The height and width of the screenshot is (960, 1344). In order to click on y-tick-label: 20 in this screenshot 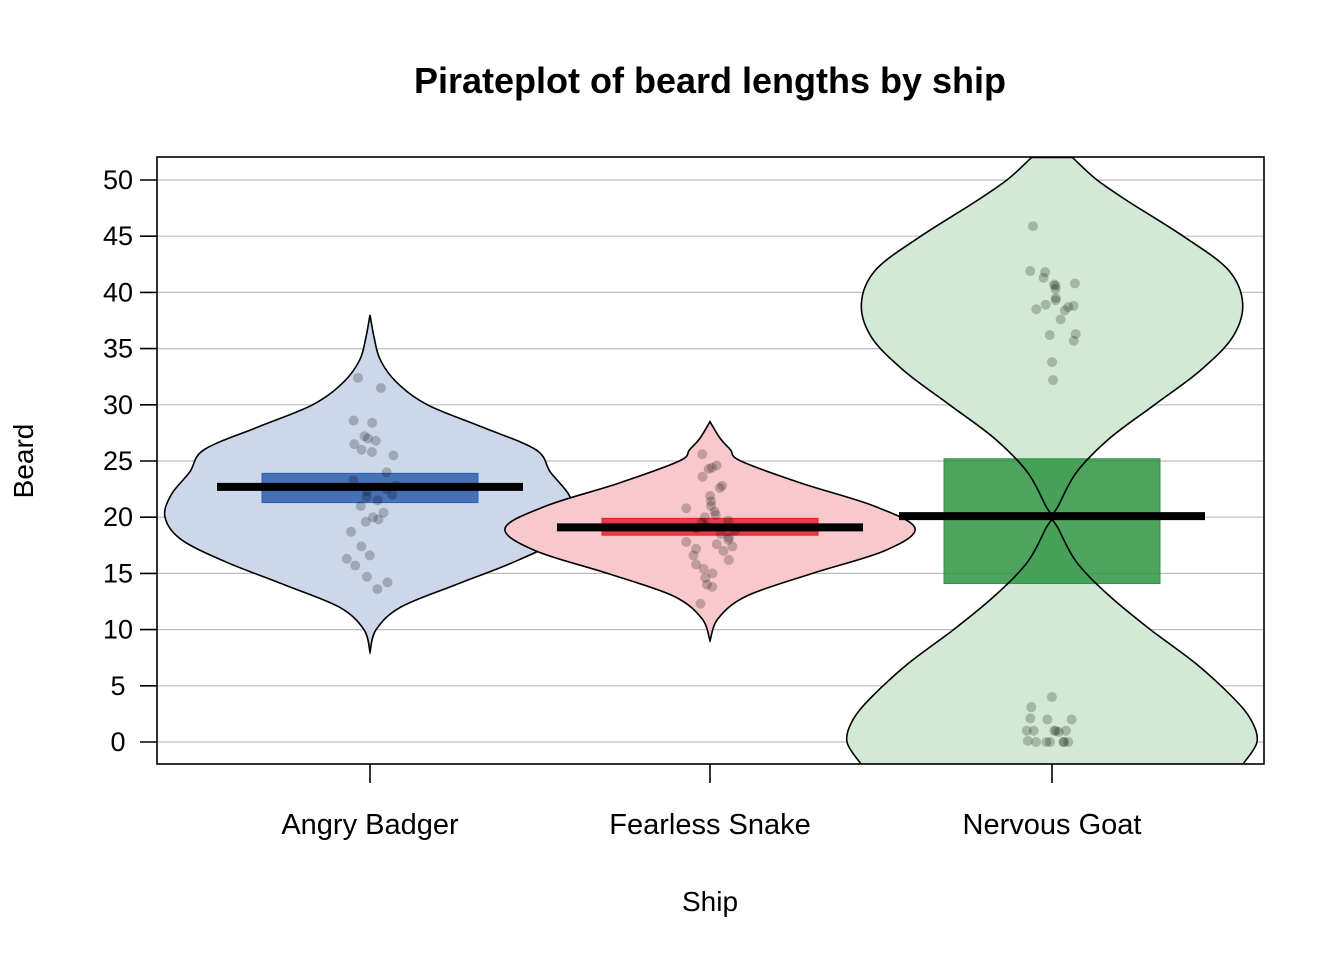, I will do `click(118, 517)`.